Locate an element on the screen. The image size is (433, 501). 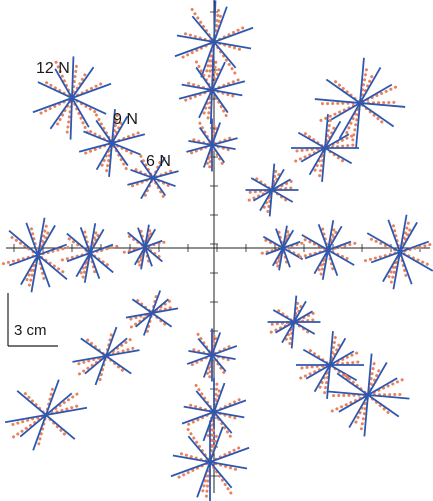
cluster-top-axis-mid is located at coordinates (212, 90).